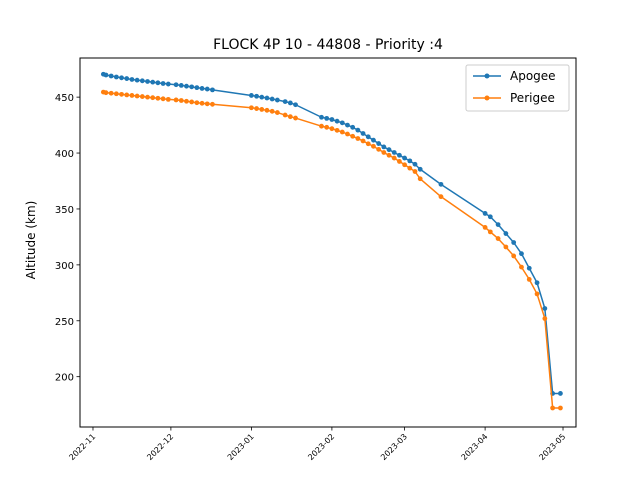  I want to click on y-tick-label: 200, so click(64, 378).